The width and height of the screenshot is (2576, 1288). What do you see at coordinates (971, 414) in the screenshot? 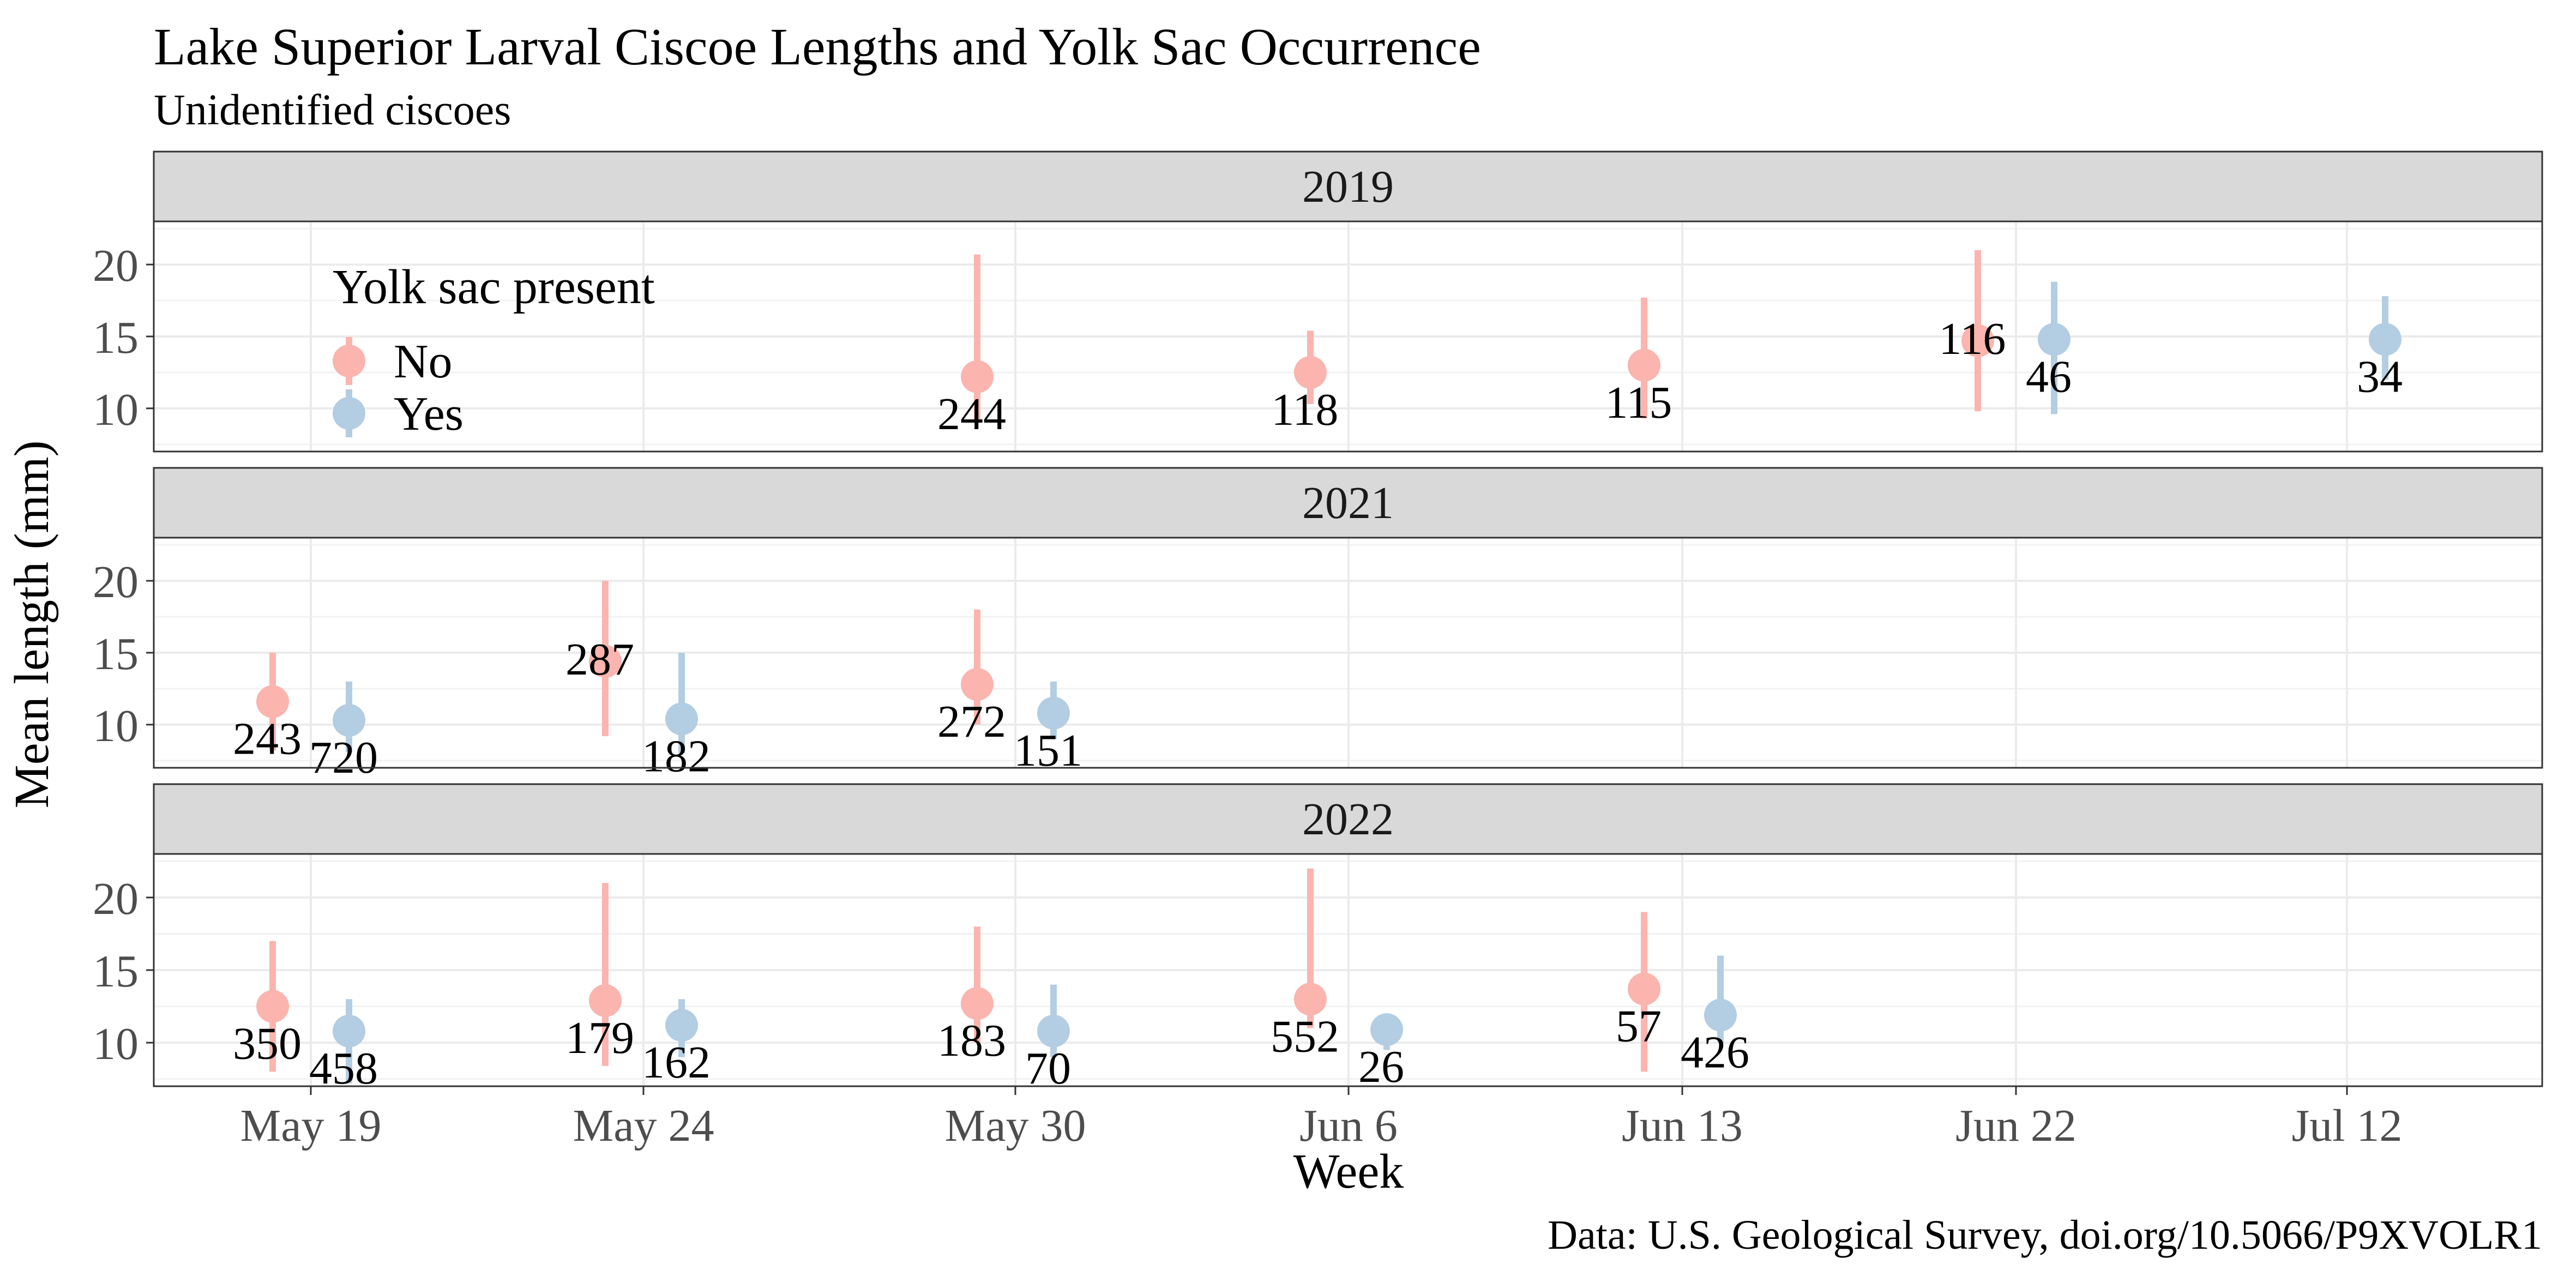
I see `sample-size-label: 244` at bounding box center [971, 414].